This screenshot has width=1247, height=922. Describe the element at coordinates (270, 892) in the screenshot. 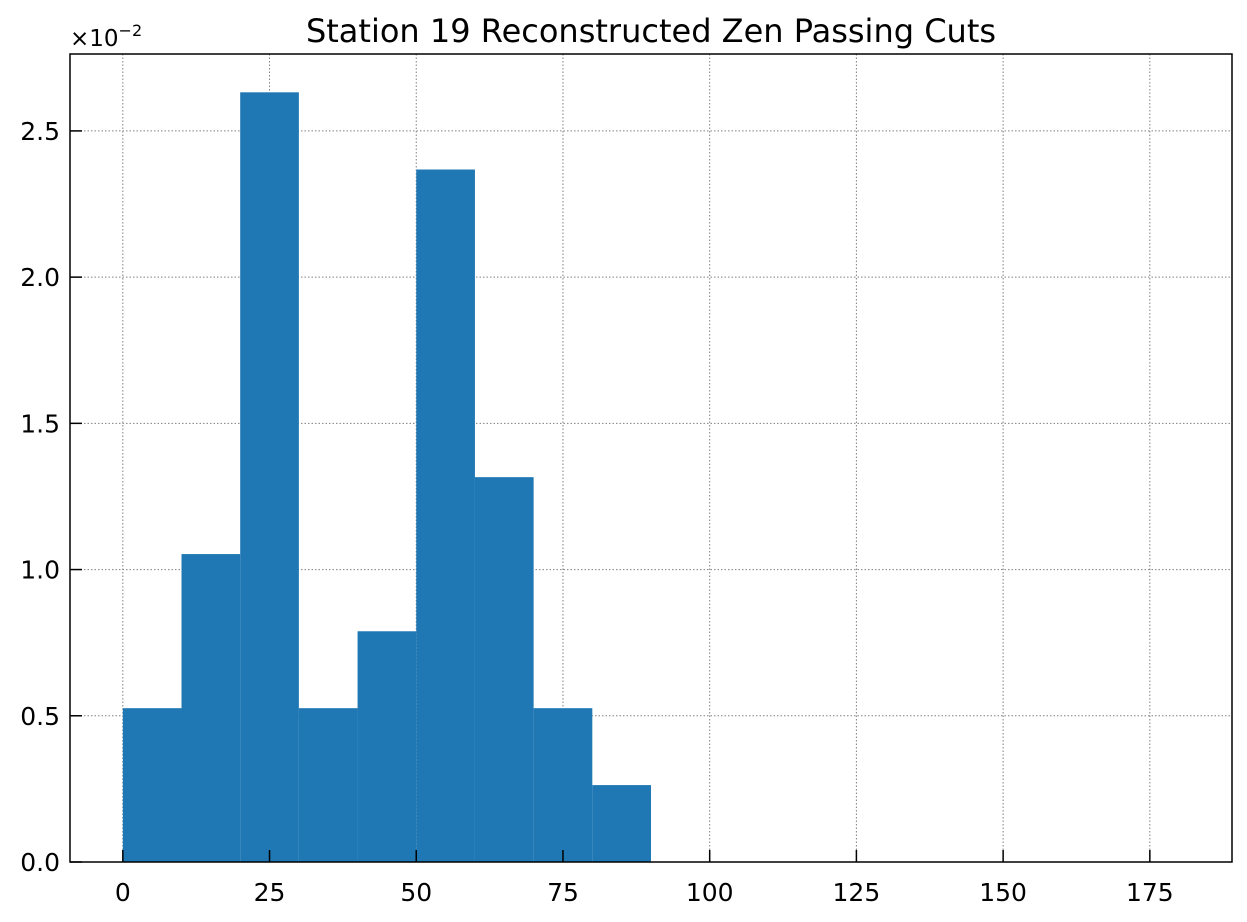

I see `x-tick-label: 25` at that location.